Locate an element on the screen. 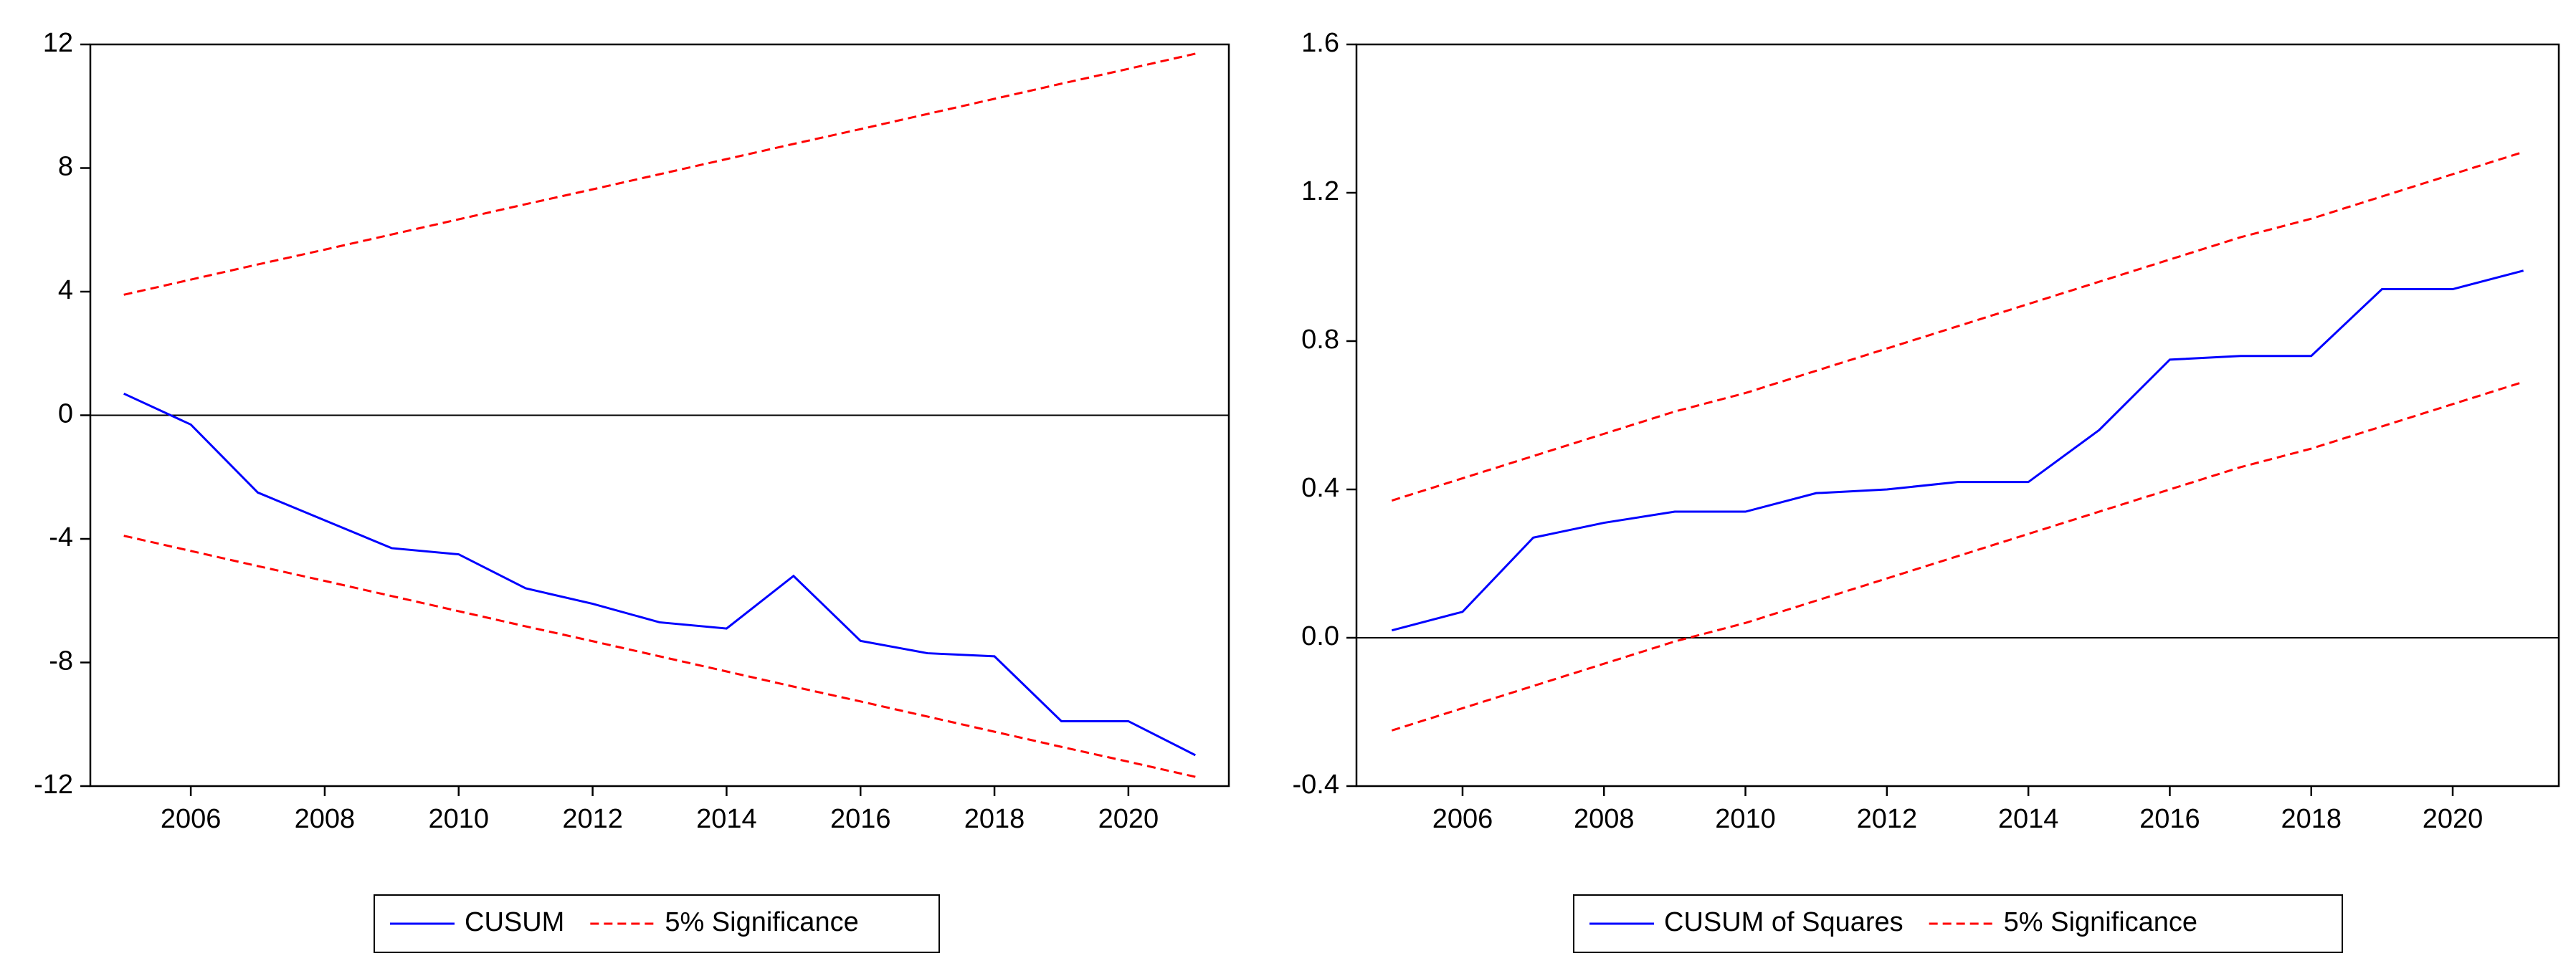 This screenshot has width=2576, height=976. legend-label: CUSUM of Squares is located at coordinates (1784, 922).